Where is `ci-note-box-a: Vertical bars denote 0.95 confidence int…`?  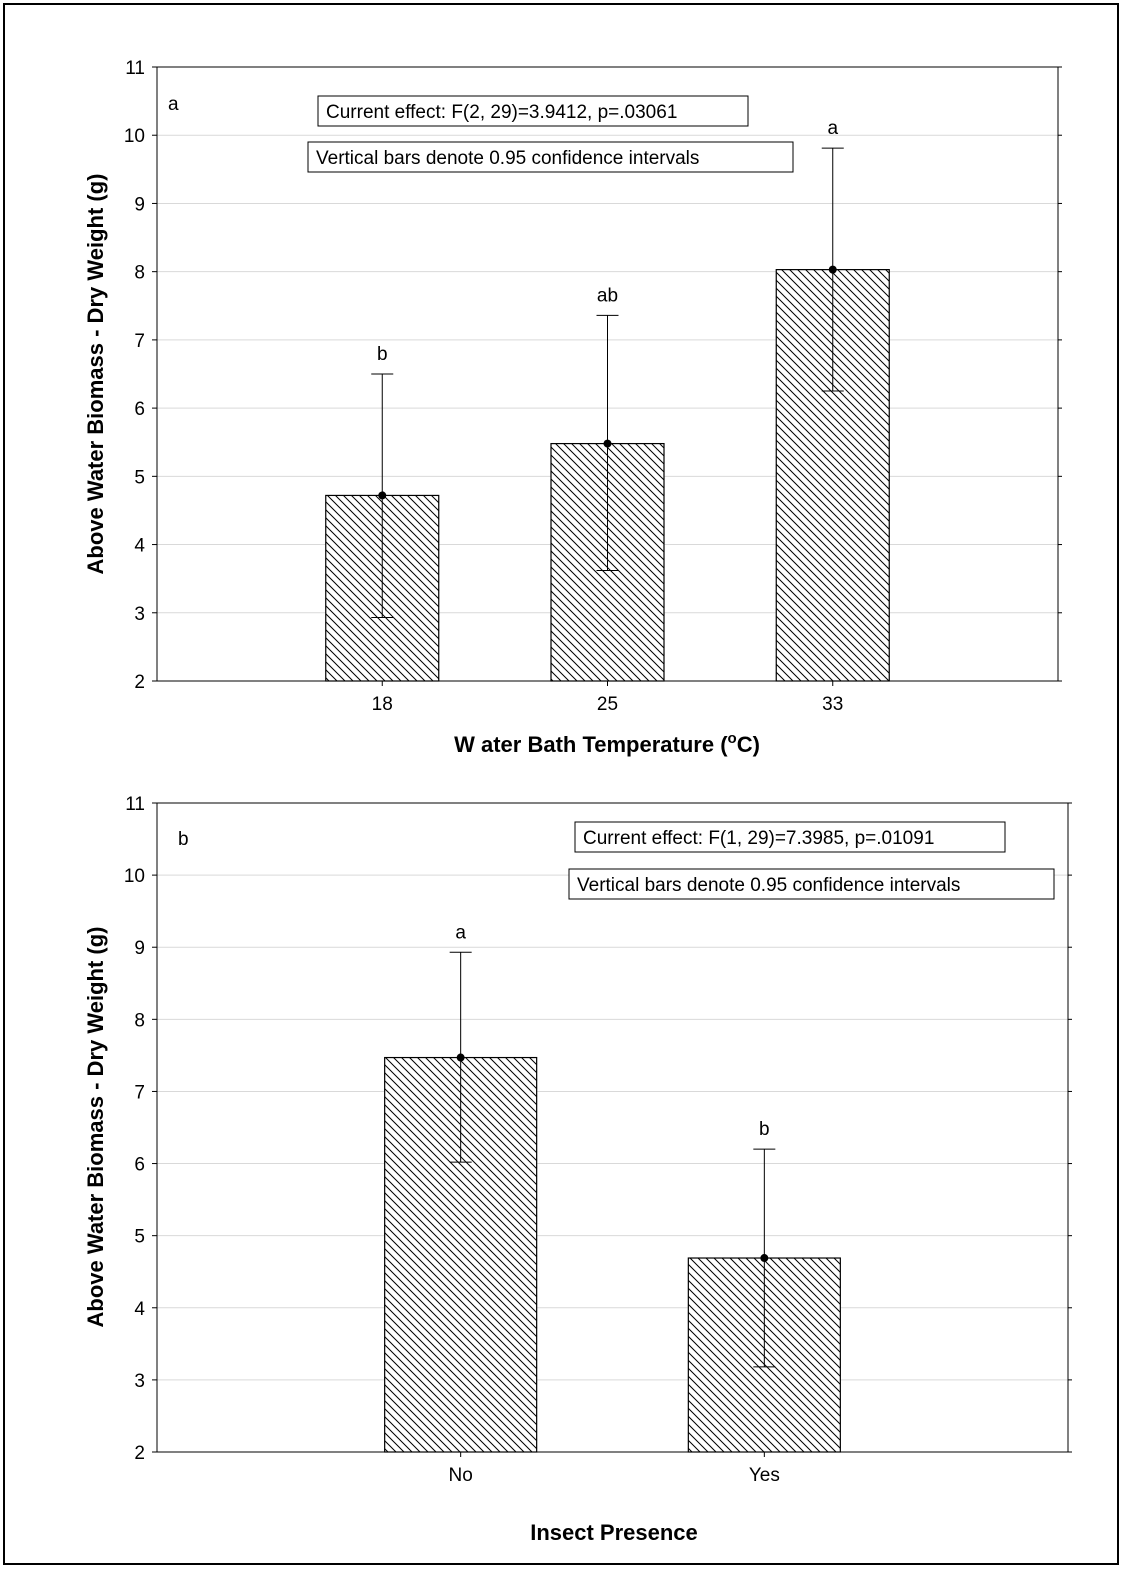 ci-note-box-a: Vertical bars denote 0.95 confidence int… is located at coordinates (550, 157).